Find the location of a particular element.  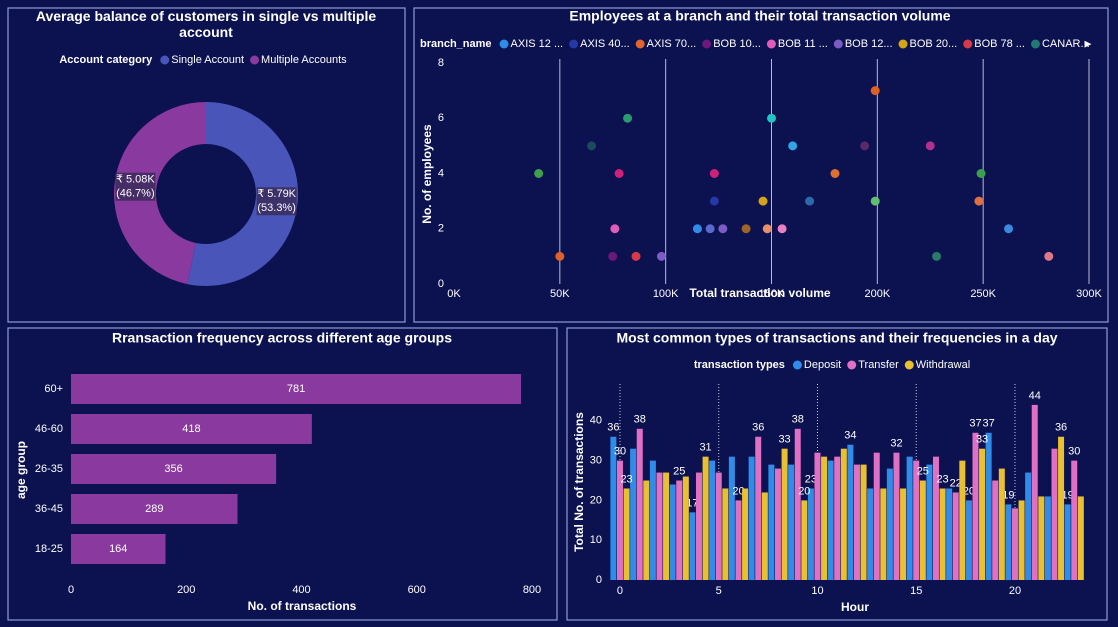

data-label: 33 is located at coordinates (982, 440).